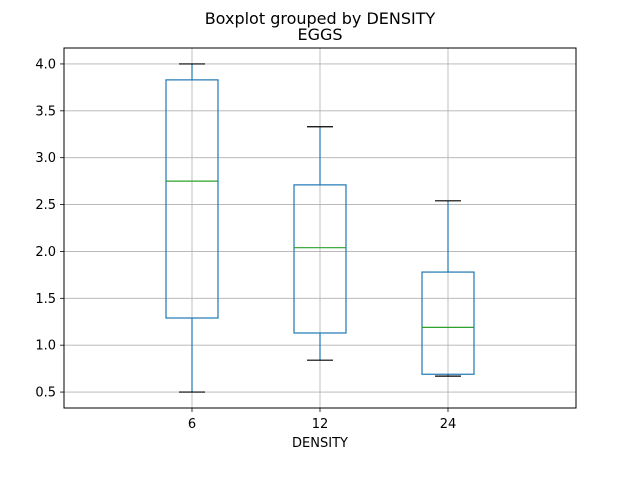  Describe the element at coordinates (45, 64) in the screenshot. I see `y-tick-label: 4.0` at that location.